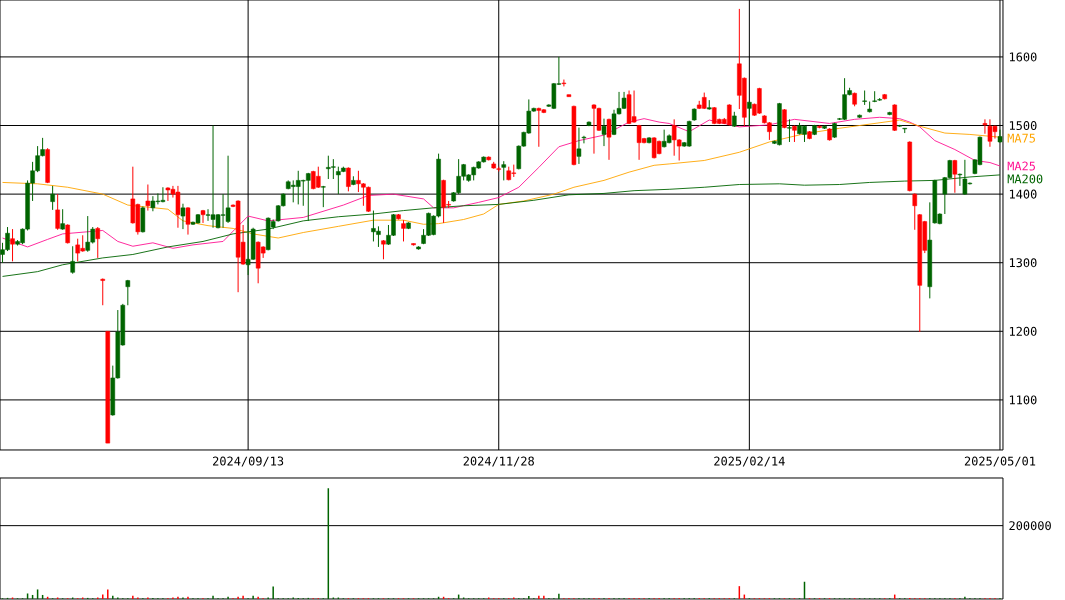  Describe the element at coordinates (1021, 138) in the screenshot. I see `series-label: MA75` at that location.